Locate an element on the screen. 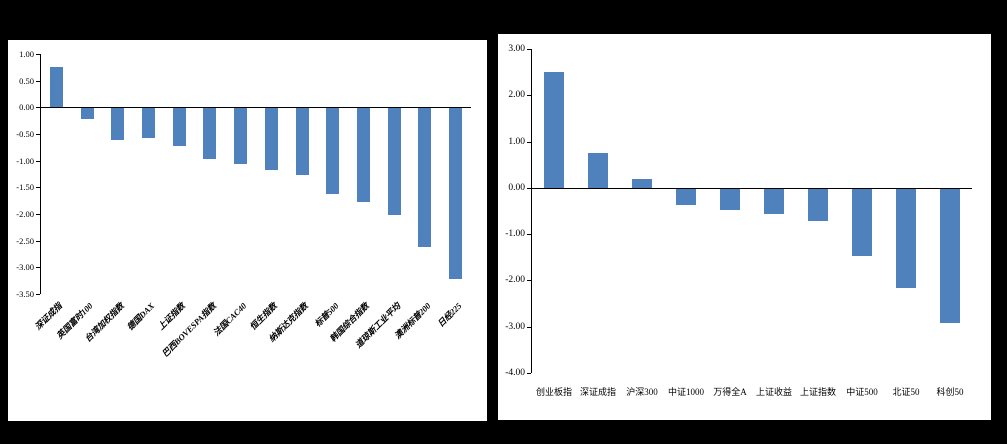 The height and width of the screenshot is (444, 1007). category-label: 深证成指 is located at coordinates (598, 392).